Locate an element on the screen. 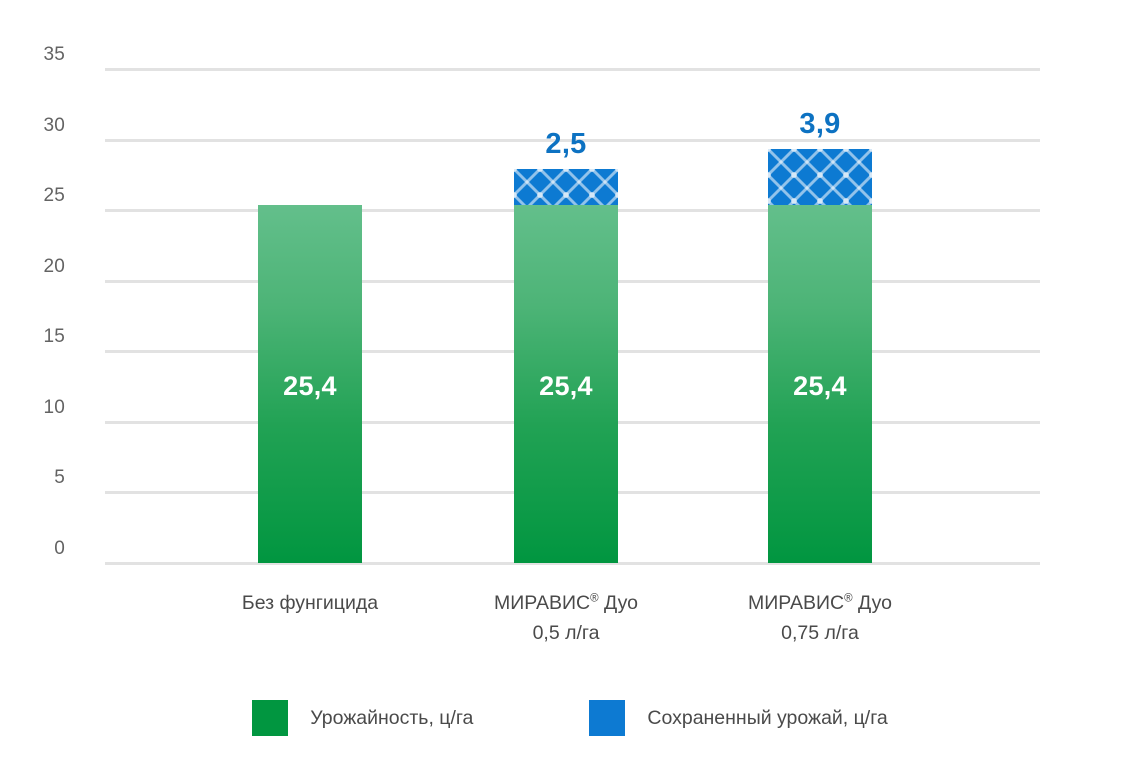  bar-value-label-saved-yield: 2,5 is located at coordinates (566, 144).